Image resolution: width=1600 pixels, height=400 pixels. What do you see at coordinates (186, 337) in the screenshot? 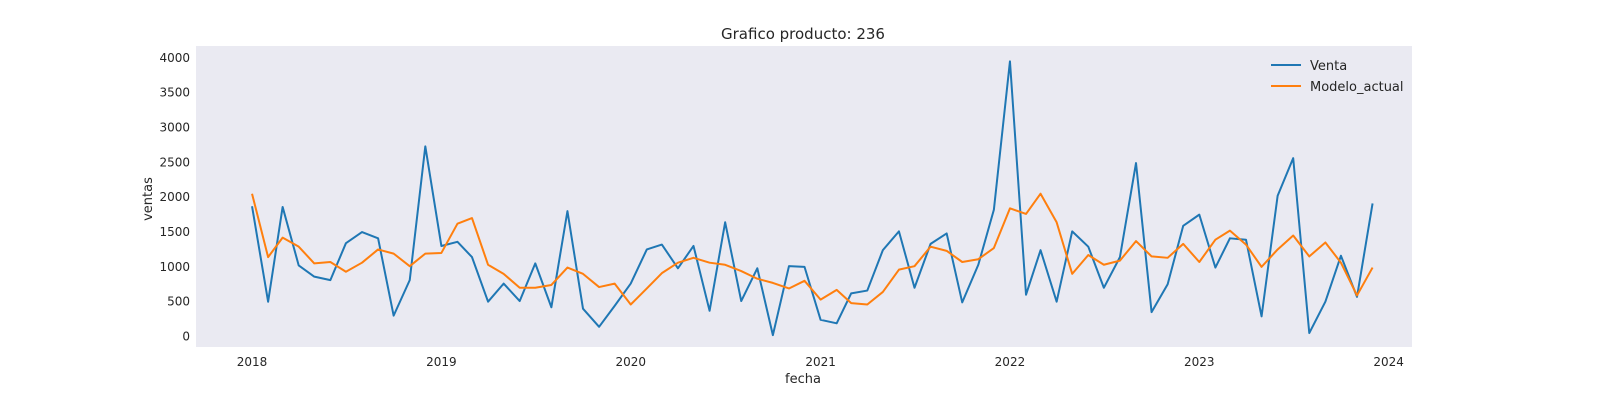
I see `y-tick-label: 0` at bounding box center [186, 337].